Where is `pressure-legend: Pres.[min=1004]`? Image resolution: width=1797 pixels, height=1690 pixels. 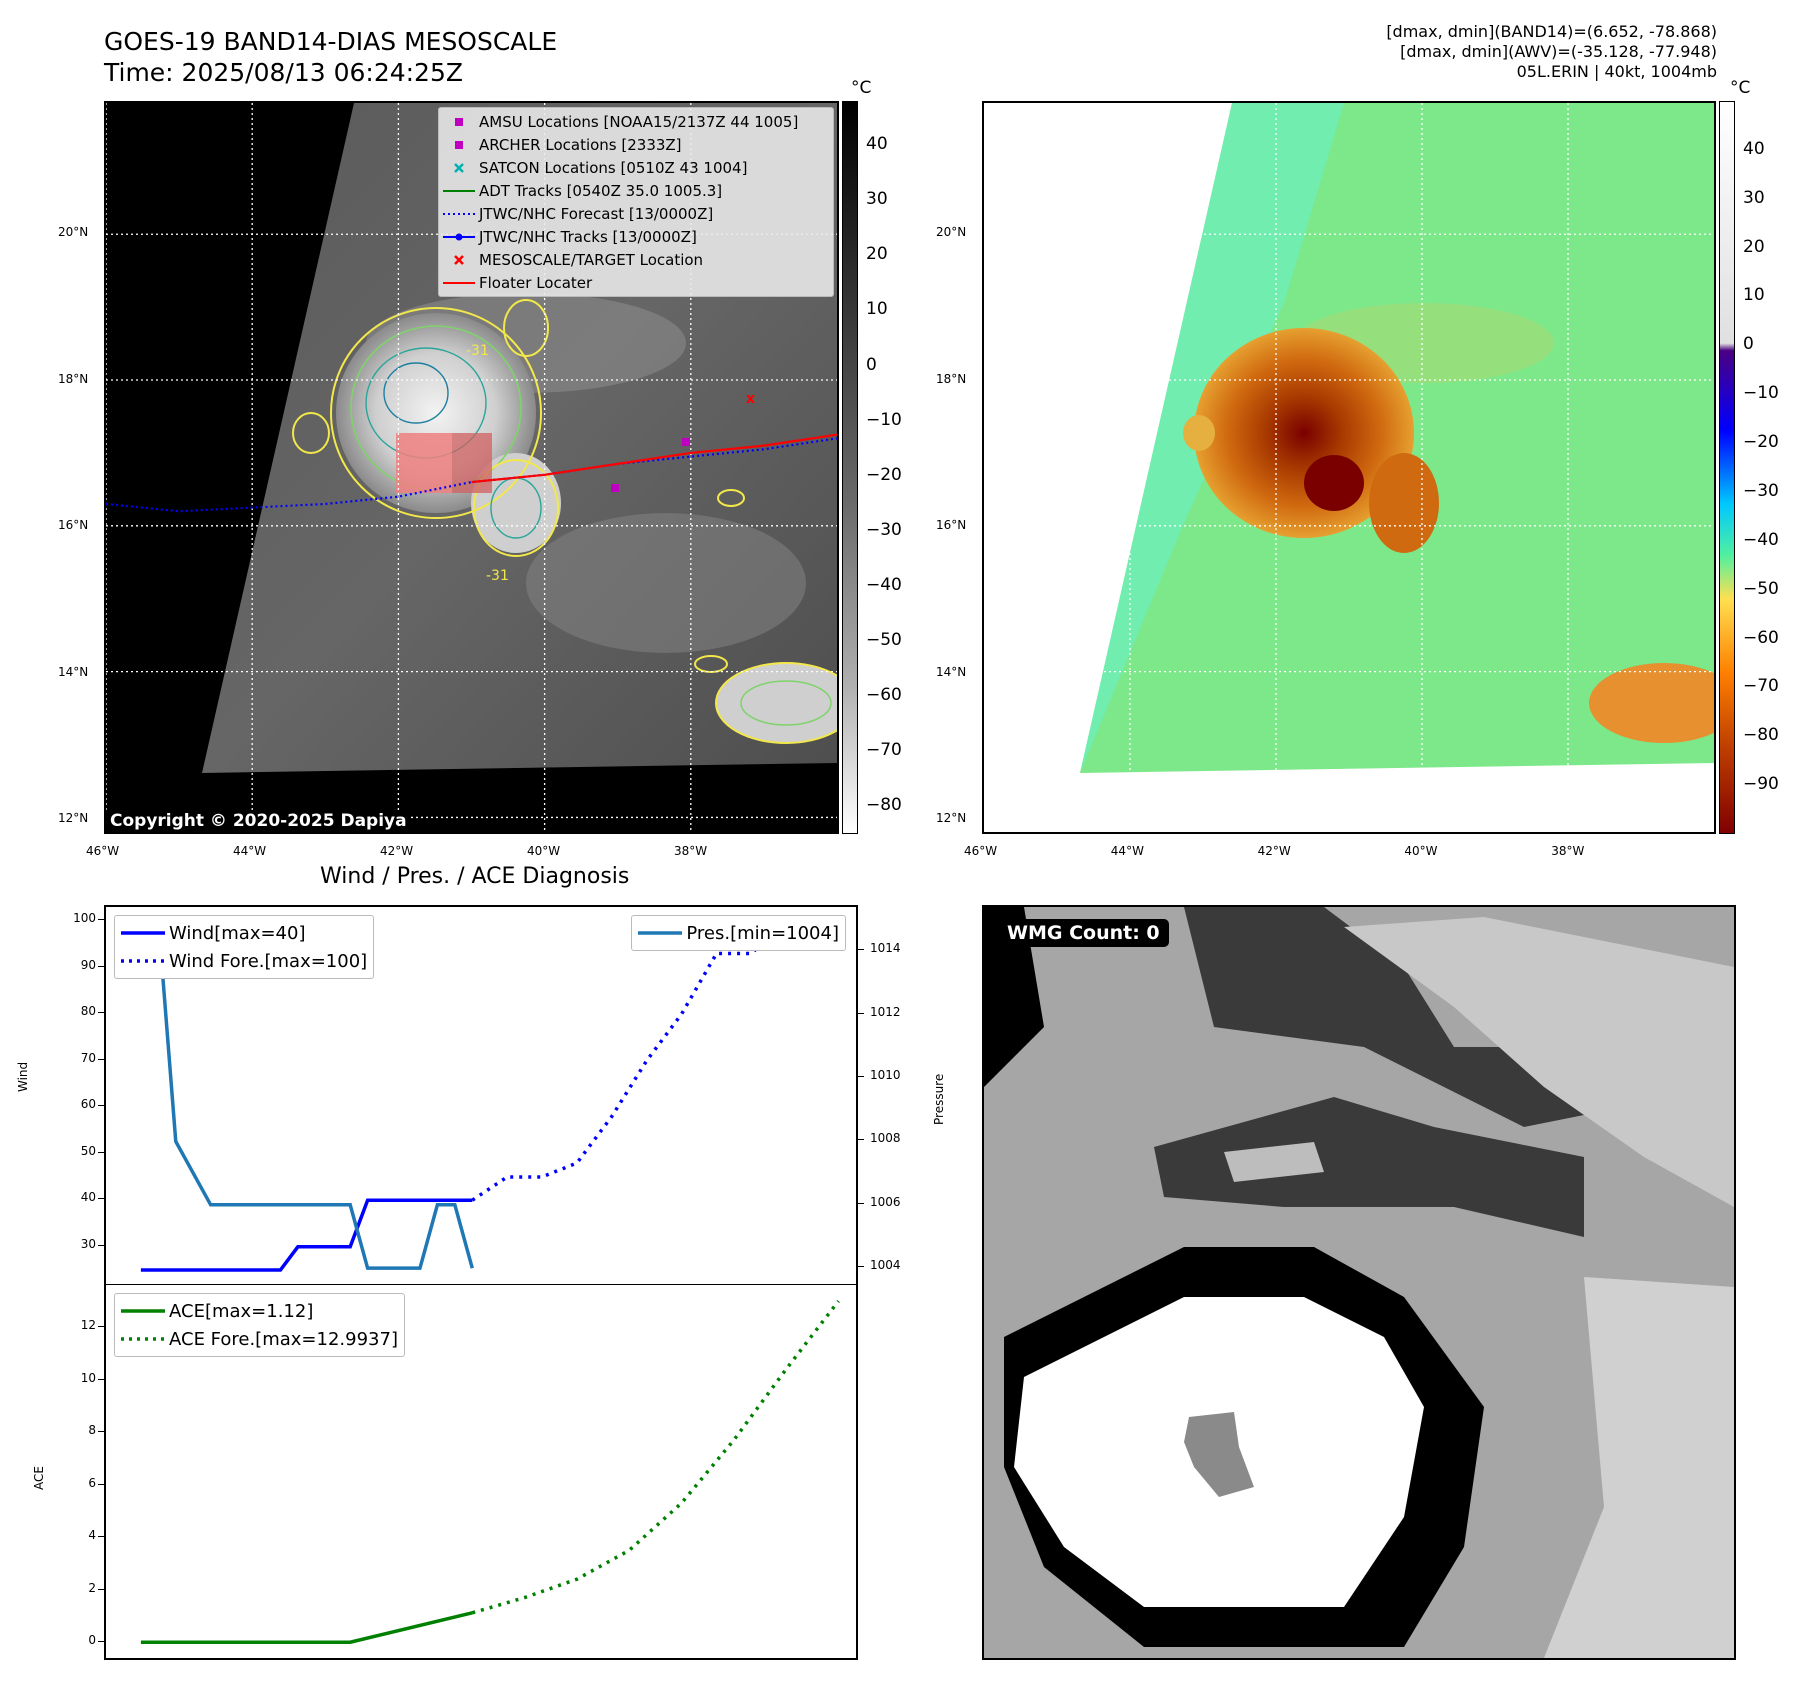
pressure-legend: Pres.[min=1004] is located at coordinates (738, 933).